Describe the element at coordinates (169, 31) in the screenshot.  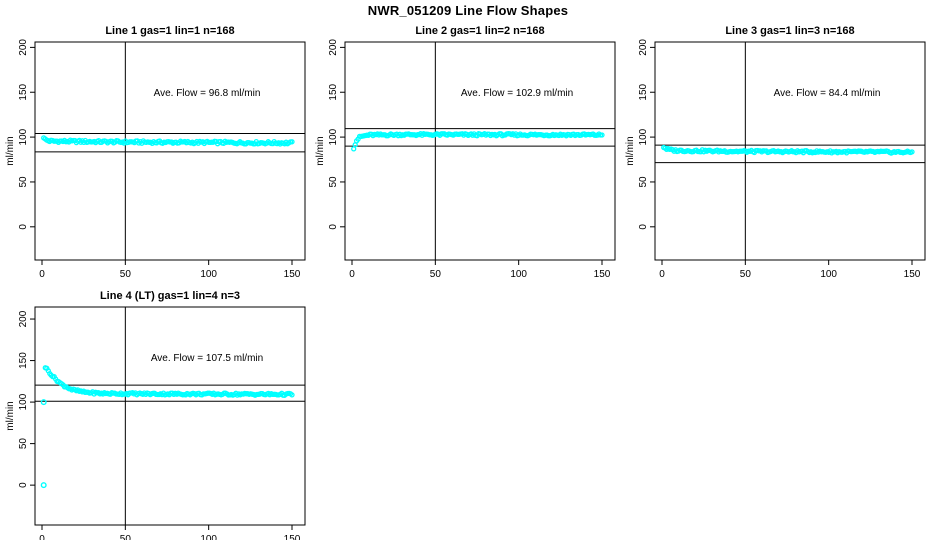
I see `panel-title: Line 1 gas=1 lin=1 n=168` at that location.